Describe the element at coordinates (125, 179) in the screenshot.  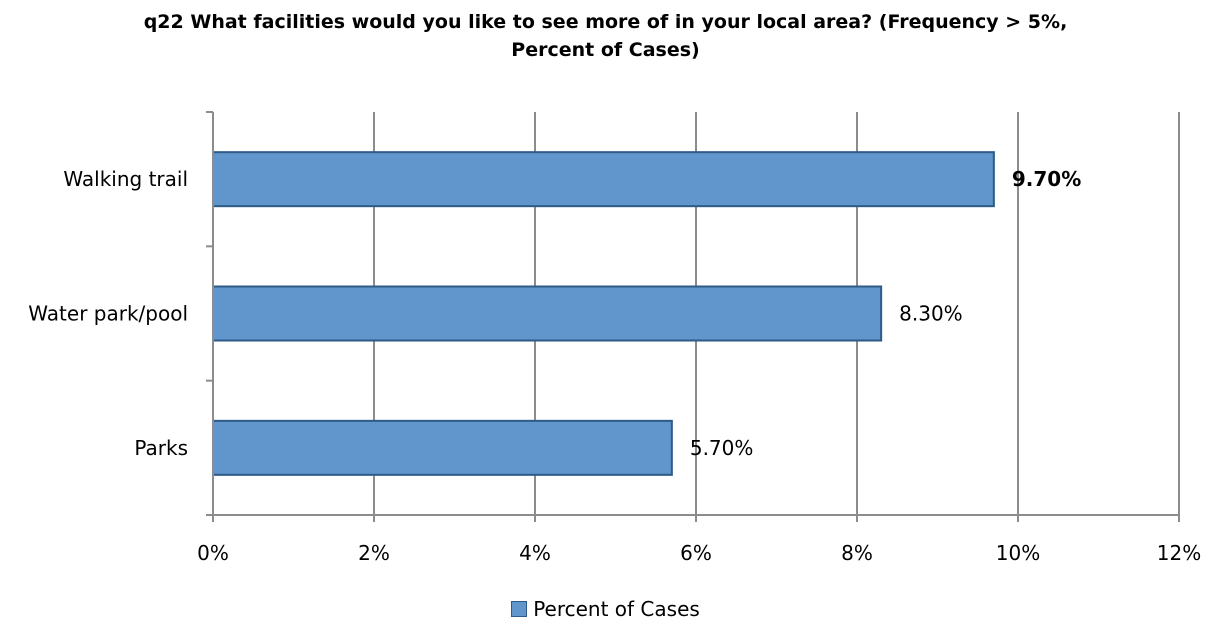
I see `category-label: Walking trail` at that location.